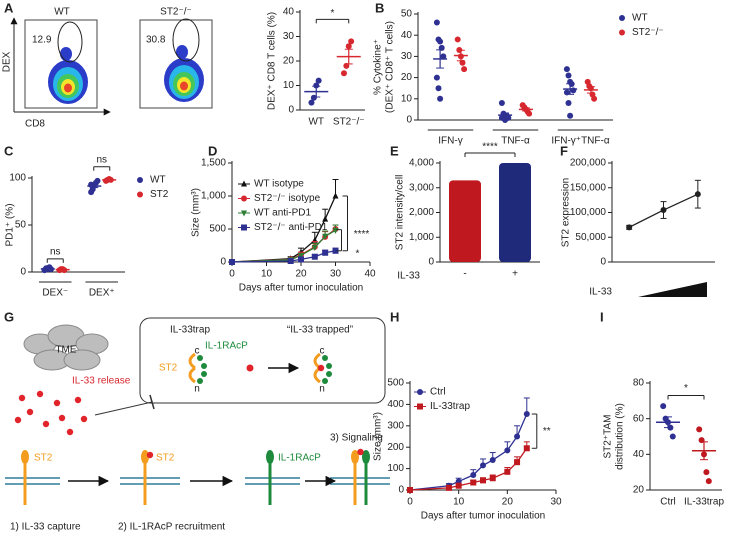 The height and width of the screenshot is (547, 747). What do you see at coordinates (184, 73) in the screenshot?
I see `density-blob` at bounding box center [184, 73].